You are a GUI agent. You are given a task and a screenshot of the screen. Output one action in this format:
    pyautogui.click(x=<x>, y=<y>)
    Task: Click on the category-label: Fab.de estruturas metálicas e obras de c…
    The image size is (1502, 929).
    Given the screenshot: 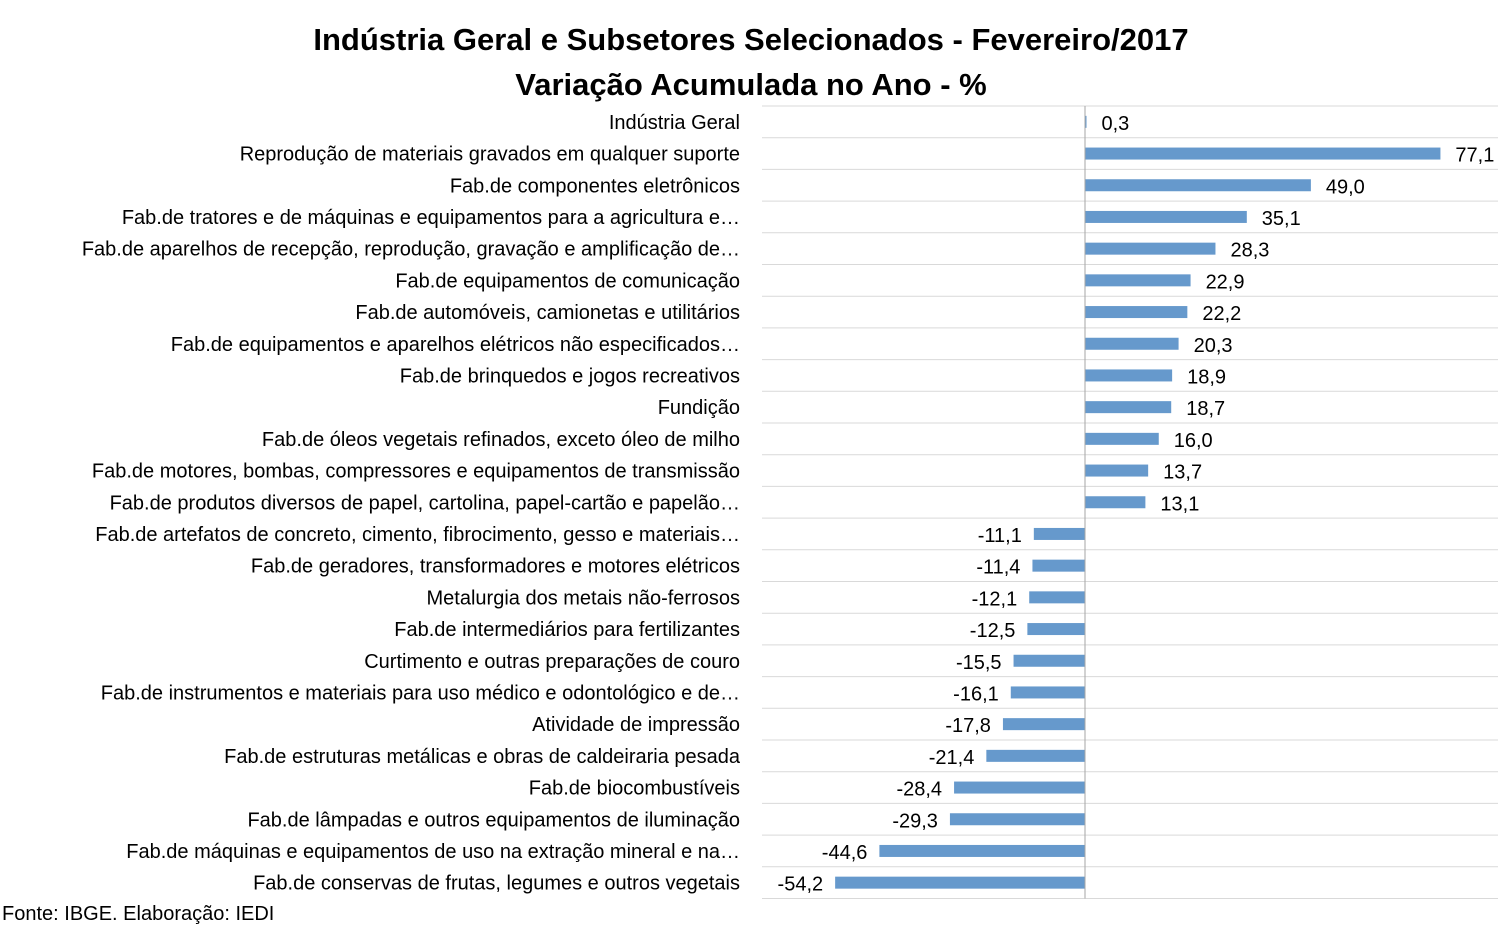 What is the action you would take?
    pyautogui.click(x=482, y=757)
    